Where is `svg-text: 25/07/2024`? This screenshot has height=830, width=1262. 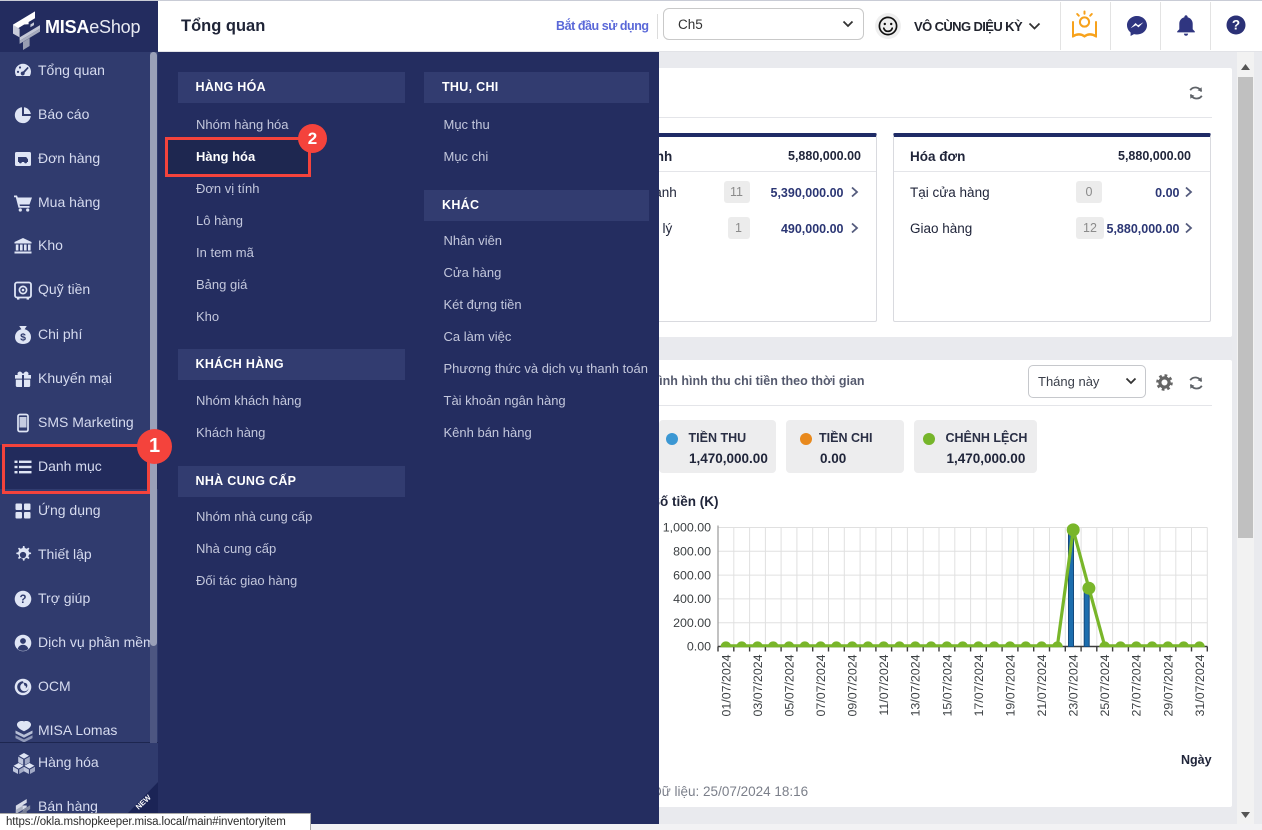
svg-text: 25/07/2024 is located at coordinates (1105, 685).